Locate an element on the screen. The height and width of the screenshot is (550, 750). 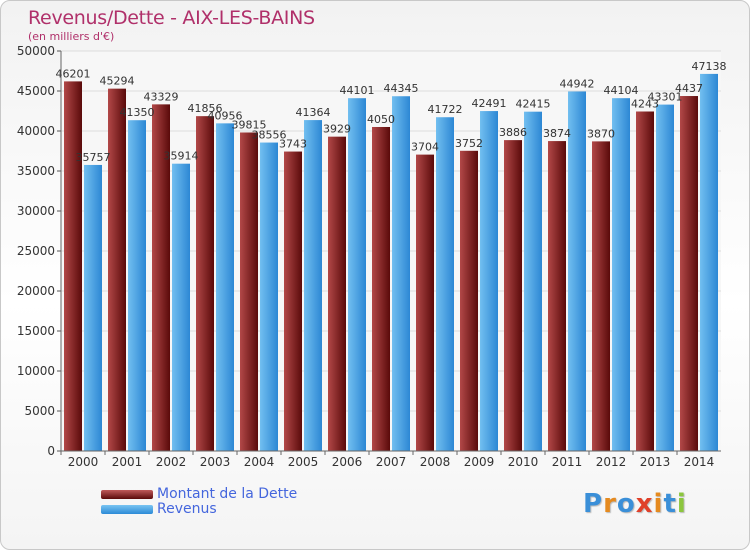
legend-label-revenus: Revenus is located at coordinates (187, 509).